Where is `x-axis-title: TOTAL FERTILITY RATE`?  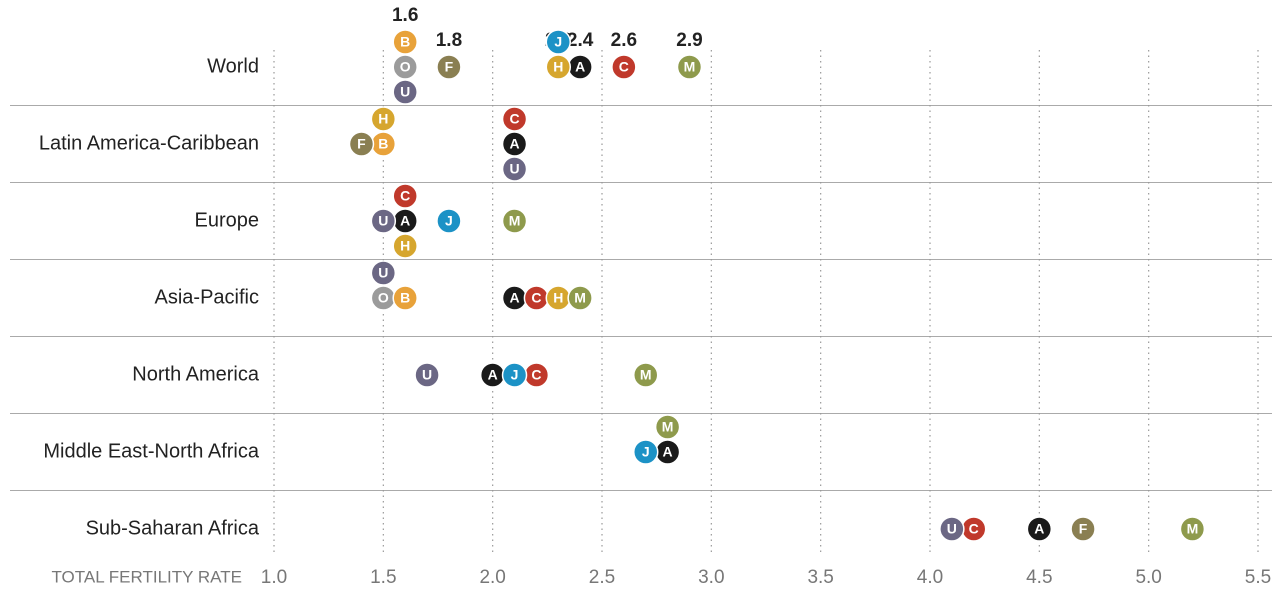 x-axis-title: TOTAL FERTILITY RATE is located at coordinates (146, 576).